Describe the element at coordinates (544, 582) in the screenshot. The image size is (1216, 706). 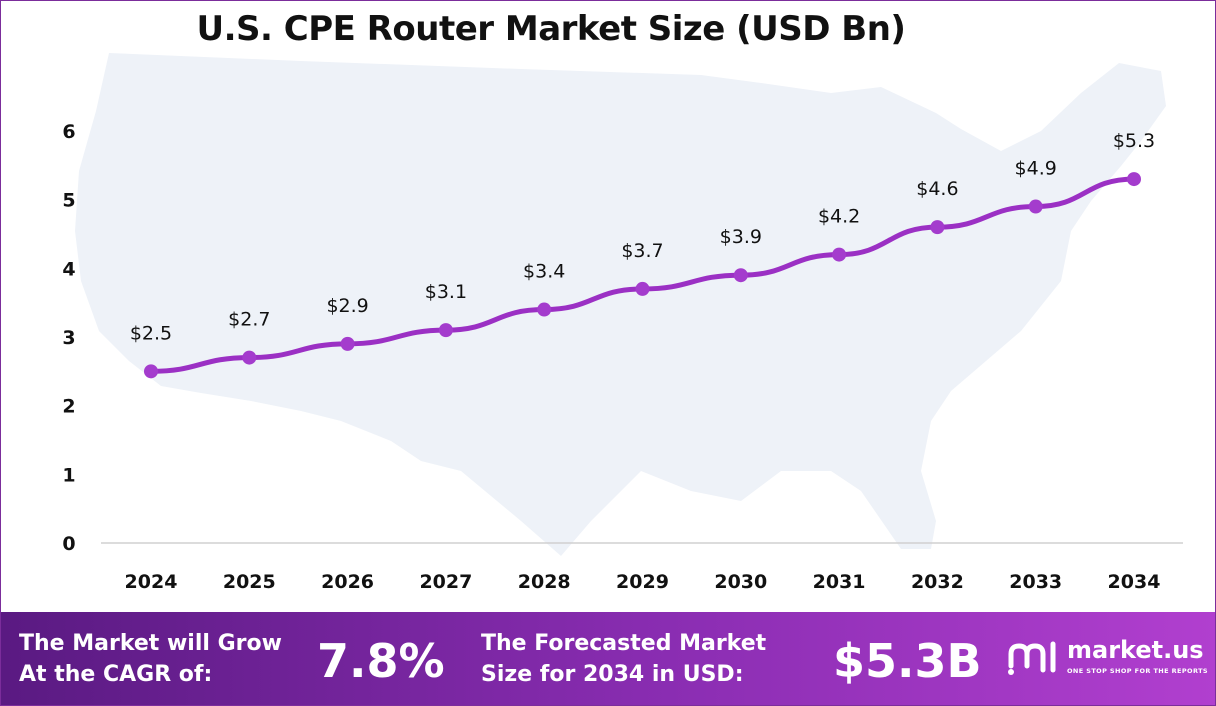
I see `x-tick-label: 2028` at that location.